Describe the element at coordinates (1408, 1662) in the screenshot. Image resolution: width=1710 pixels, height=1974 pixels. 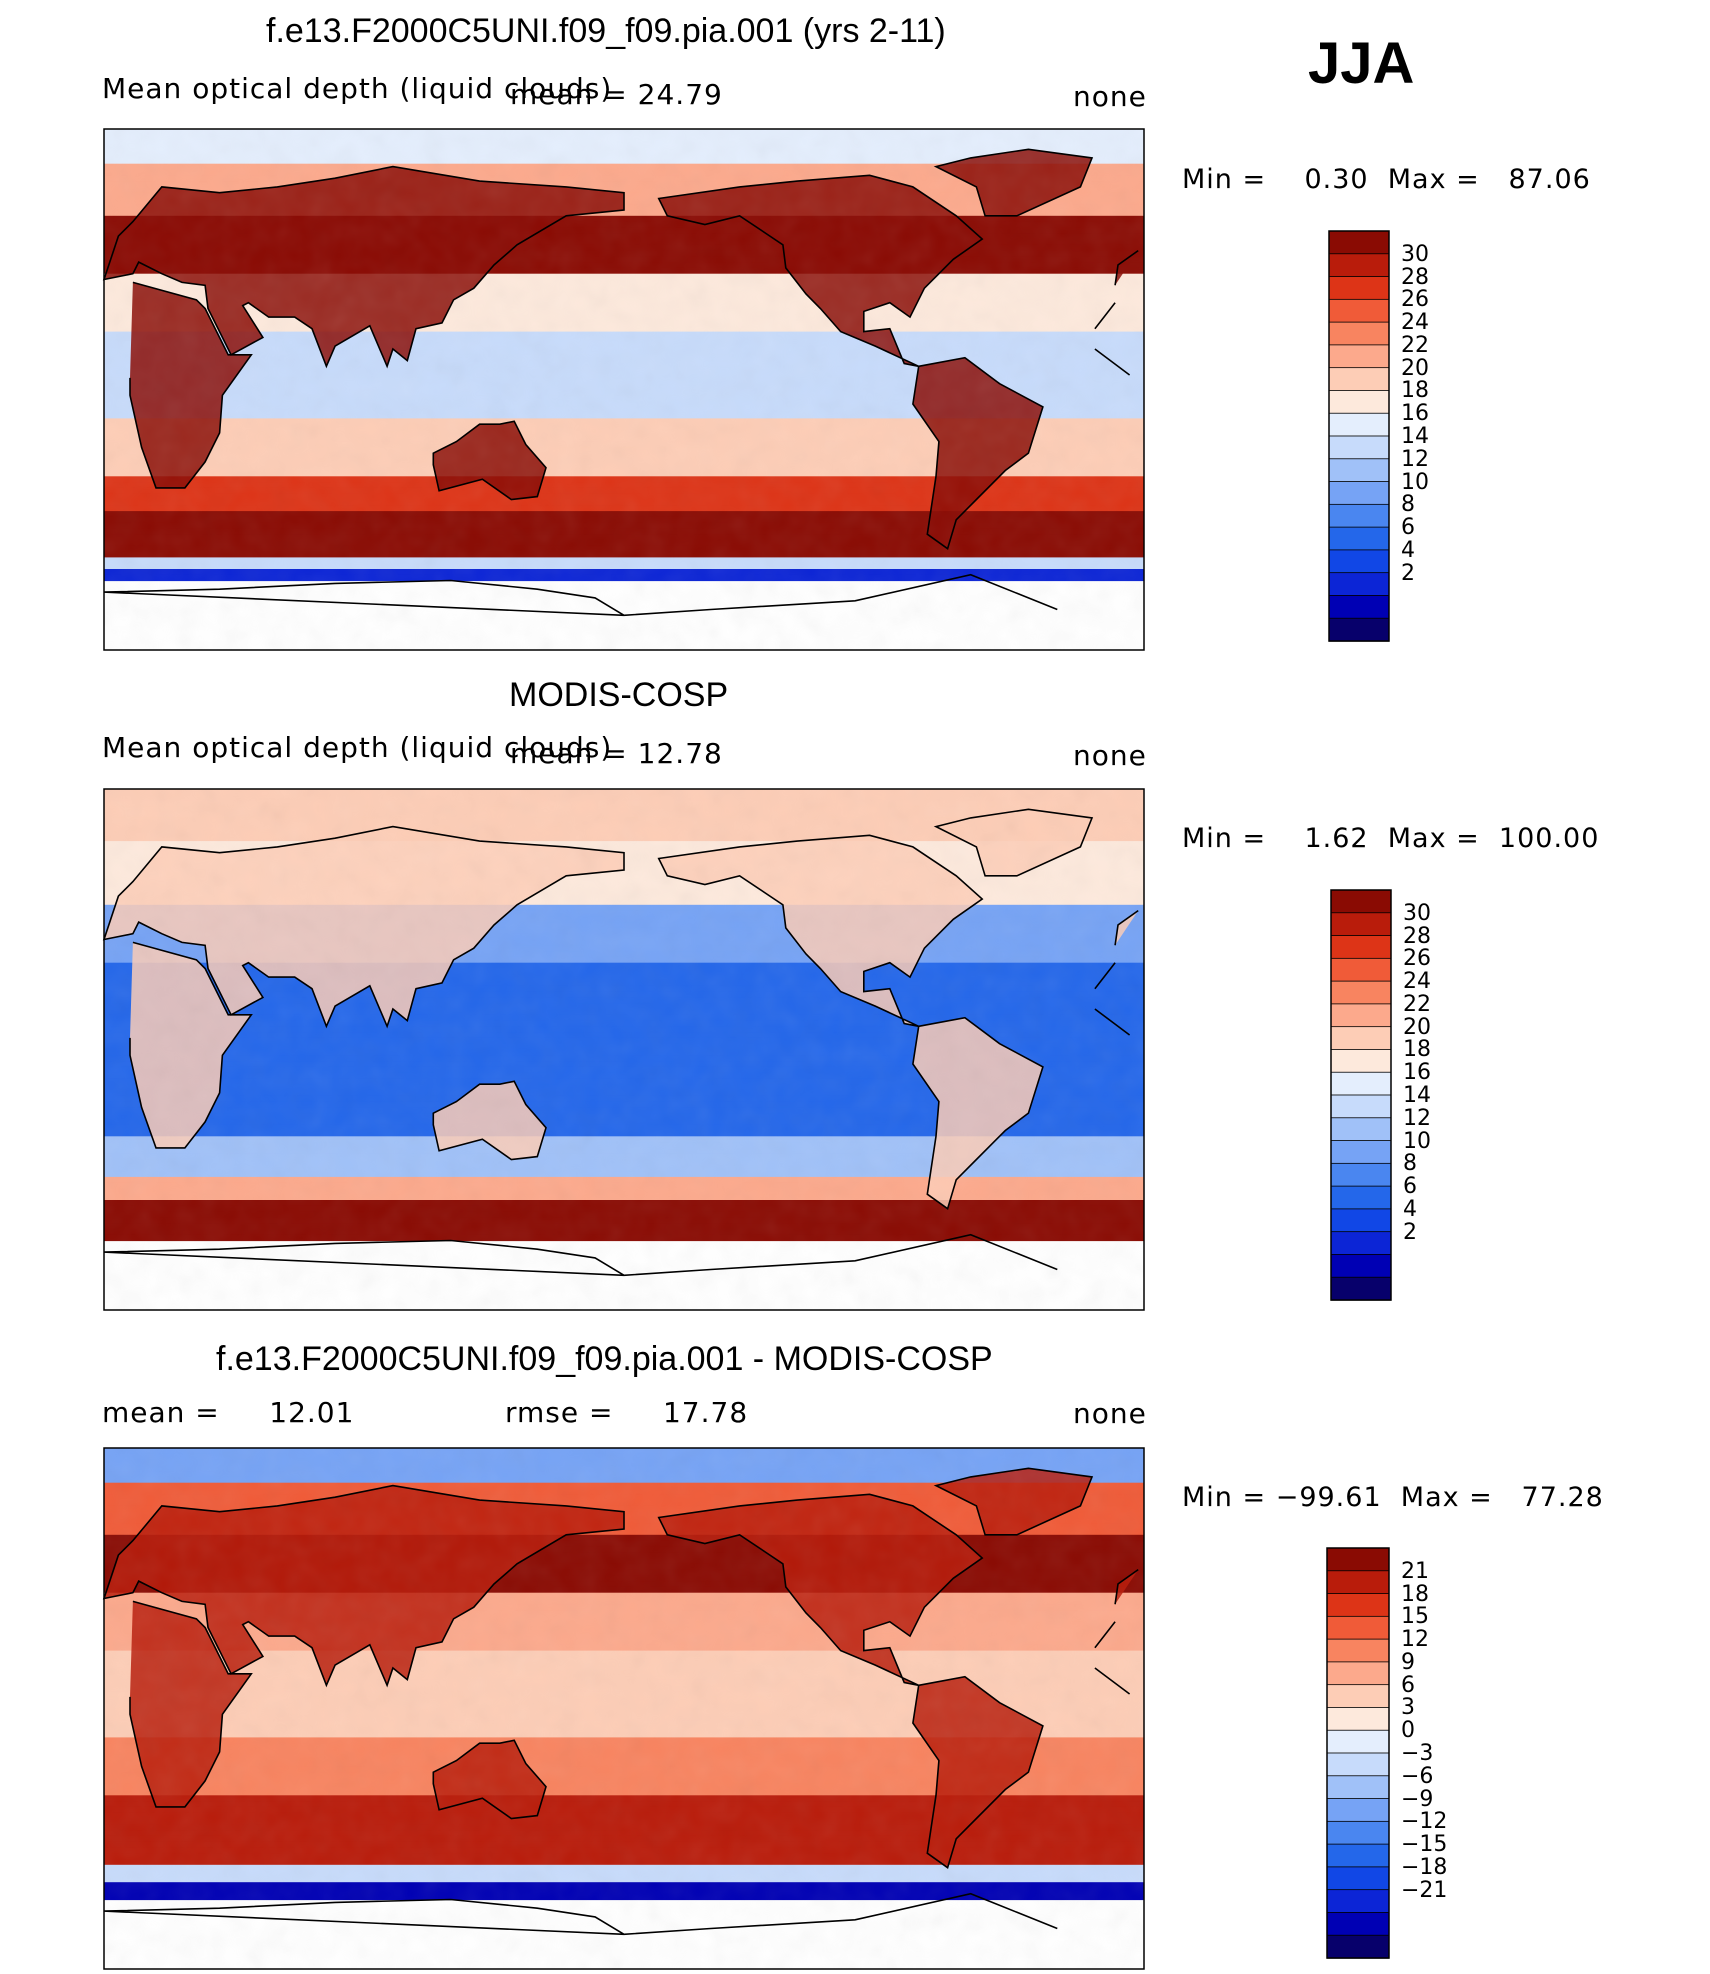
I see `colorbar-tick-label: 9` at that location.